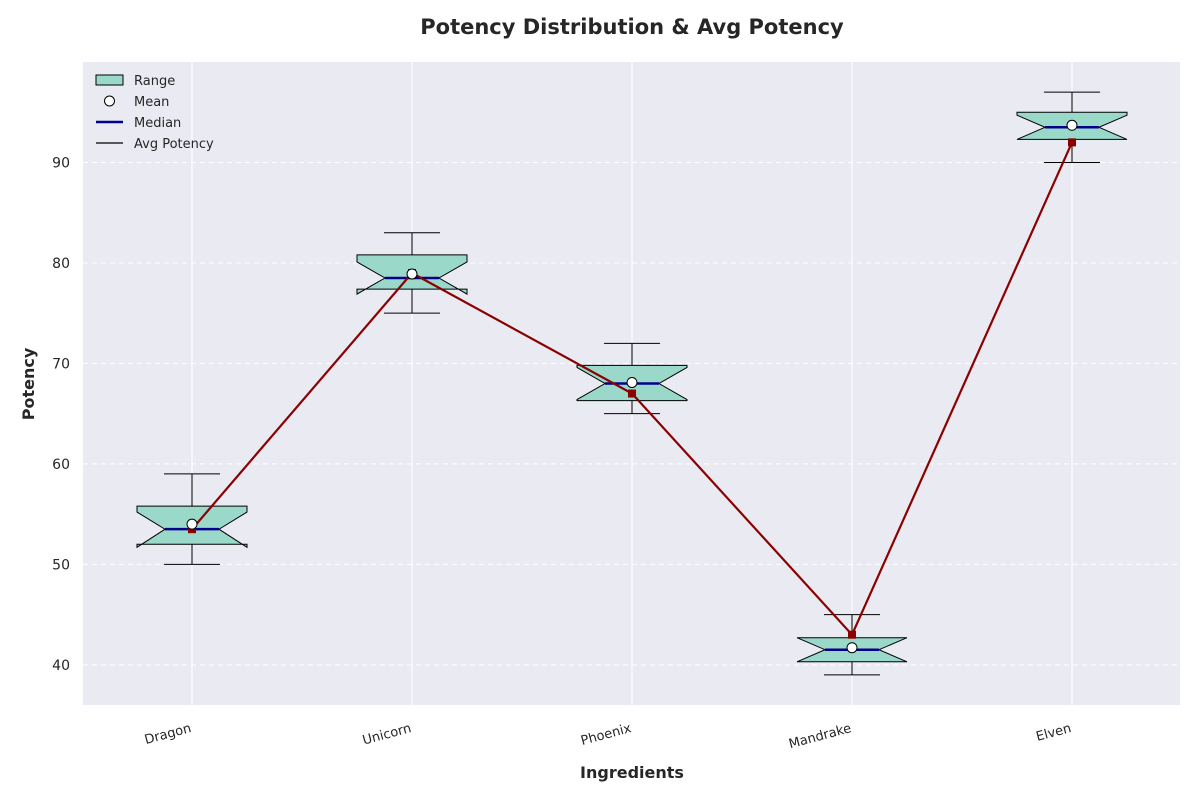 This screenshot has height=800, width=1200. I want to click on x-tick-label: Mandrake, so click(820, 736).